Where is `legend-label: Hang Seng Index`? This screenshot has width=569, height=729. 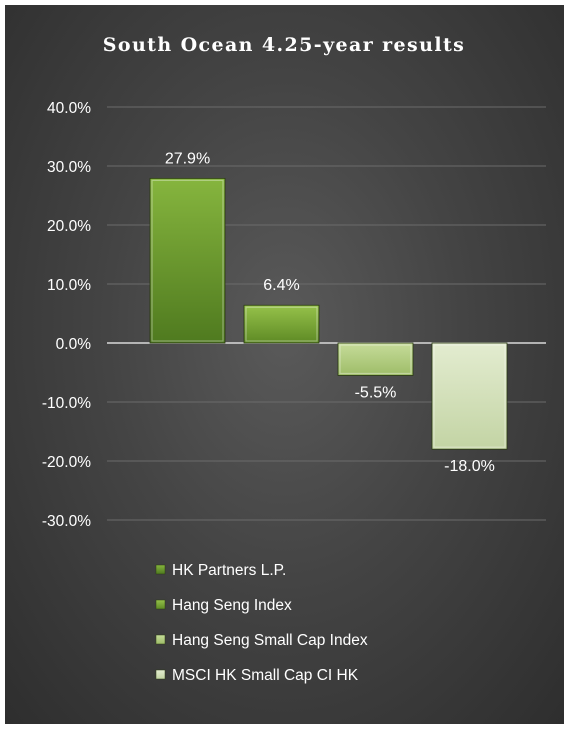
legend-label: Hang Seng Index is located at coordinates (232, 605).